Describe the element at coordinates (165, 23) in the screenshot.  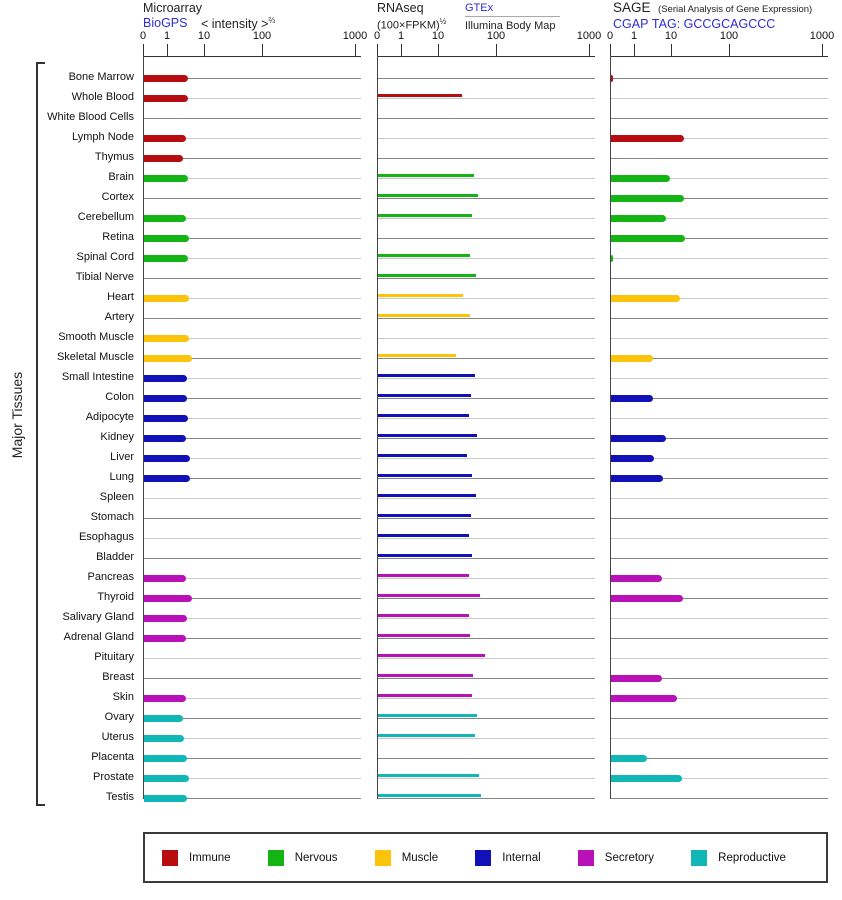
I see `biogps-link: BioGPS` at that location.